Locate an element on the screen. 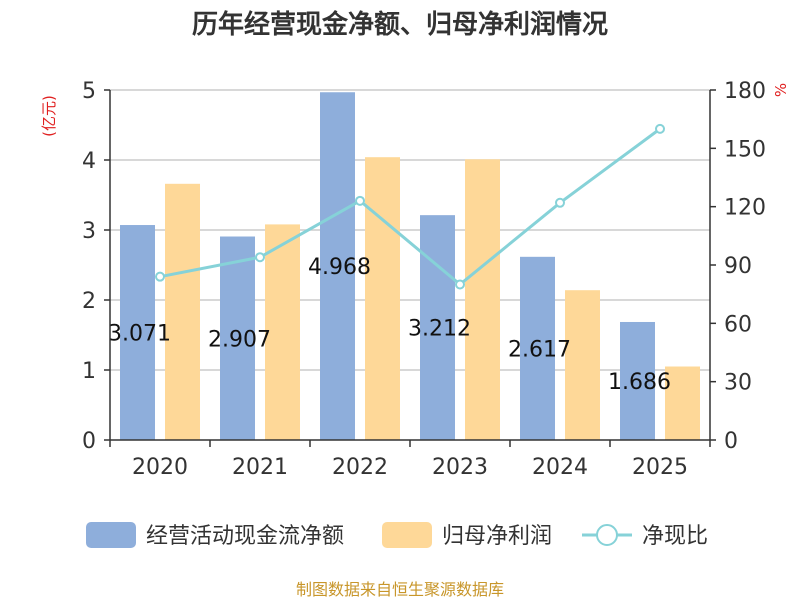 This screenshot has width=800, height=600. left-axis-unit: (亿元) is located at coordinates (49, 116).